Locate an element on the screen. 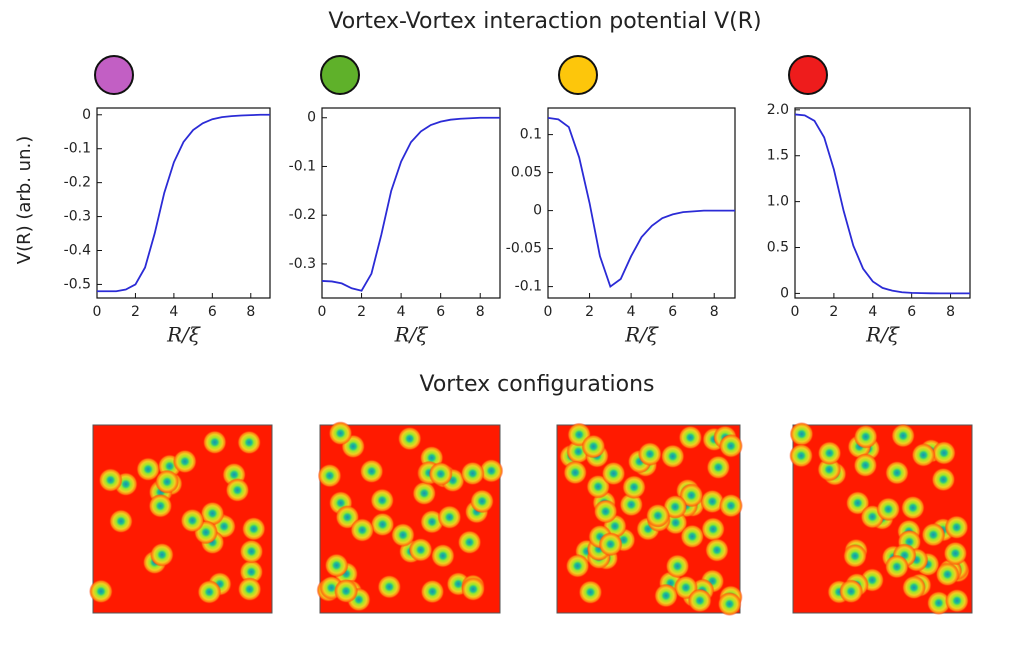  y-tick-label: 1.0 is located at coordinates (778, 202).